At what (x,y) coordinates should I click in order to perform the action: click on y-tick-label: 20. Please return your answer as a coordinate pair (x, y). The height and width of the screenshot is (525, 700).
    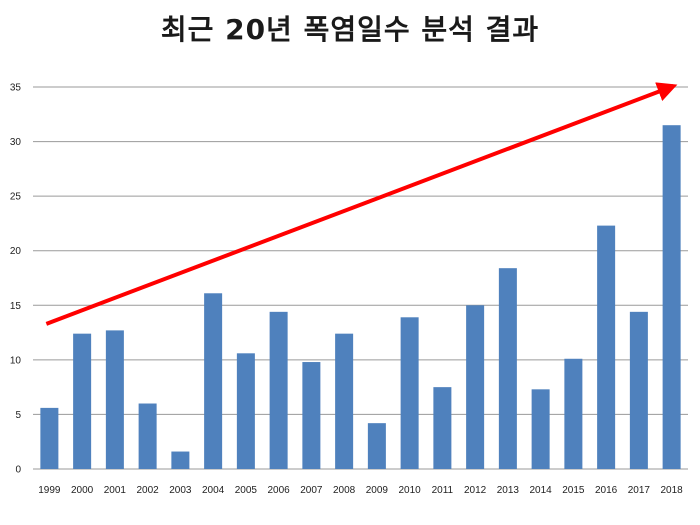
    Looking at the image, I should click on (16, 251).